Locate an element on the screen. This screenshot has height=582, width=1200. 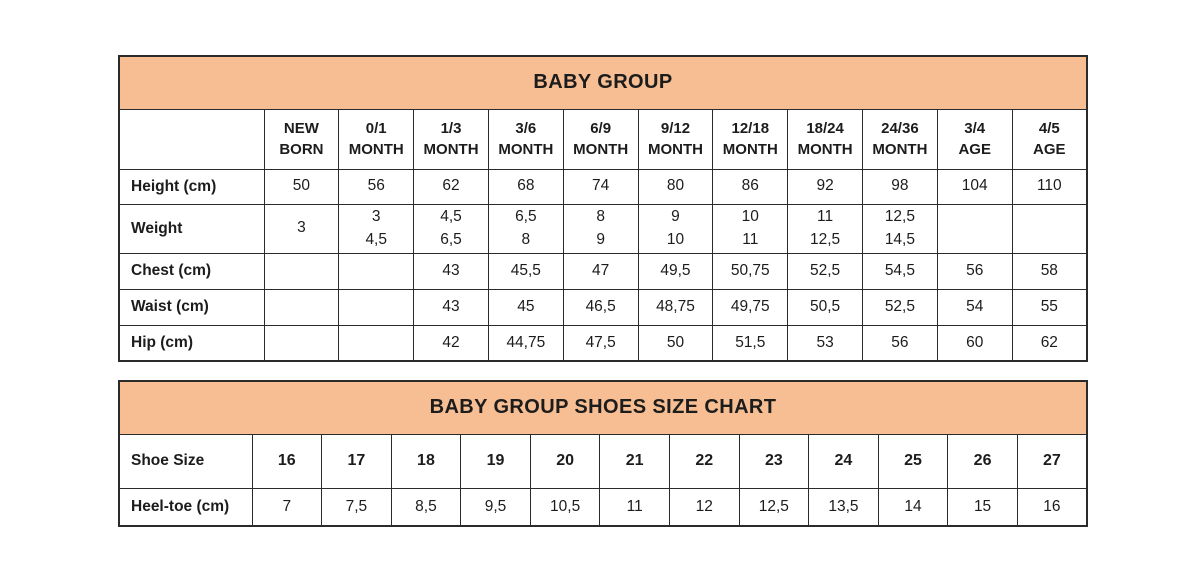
column-header: 1/3 MONTH is located at coordinates (451, 139).